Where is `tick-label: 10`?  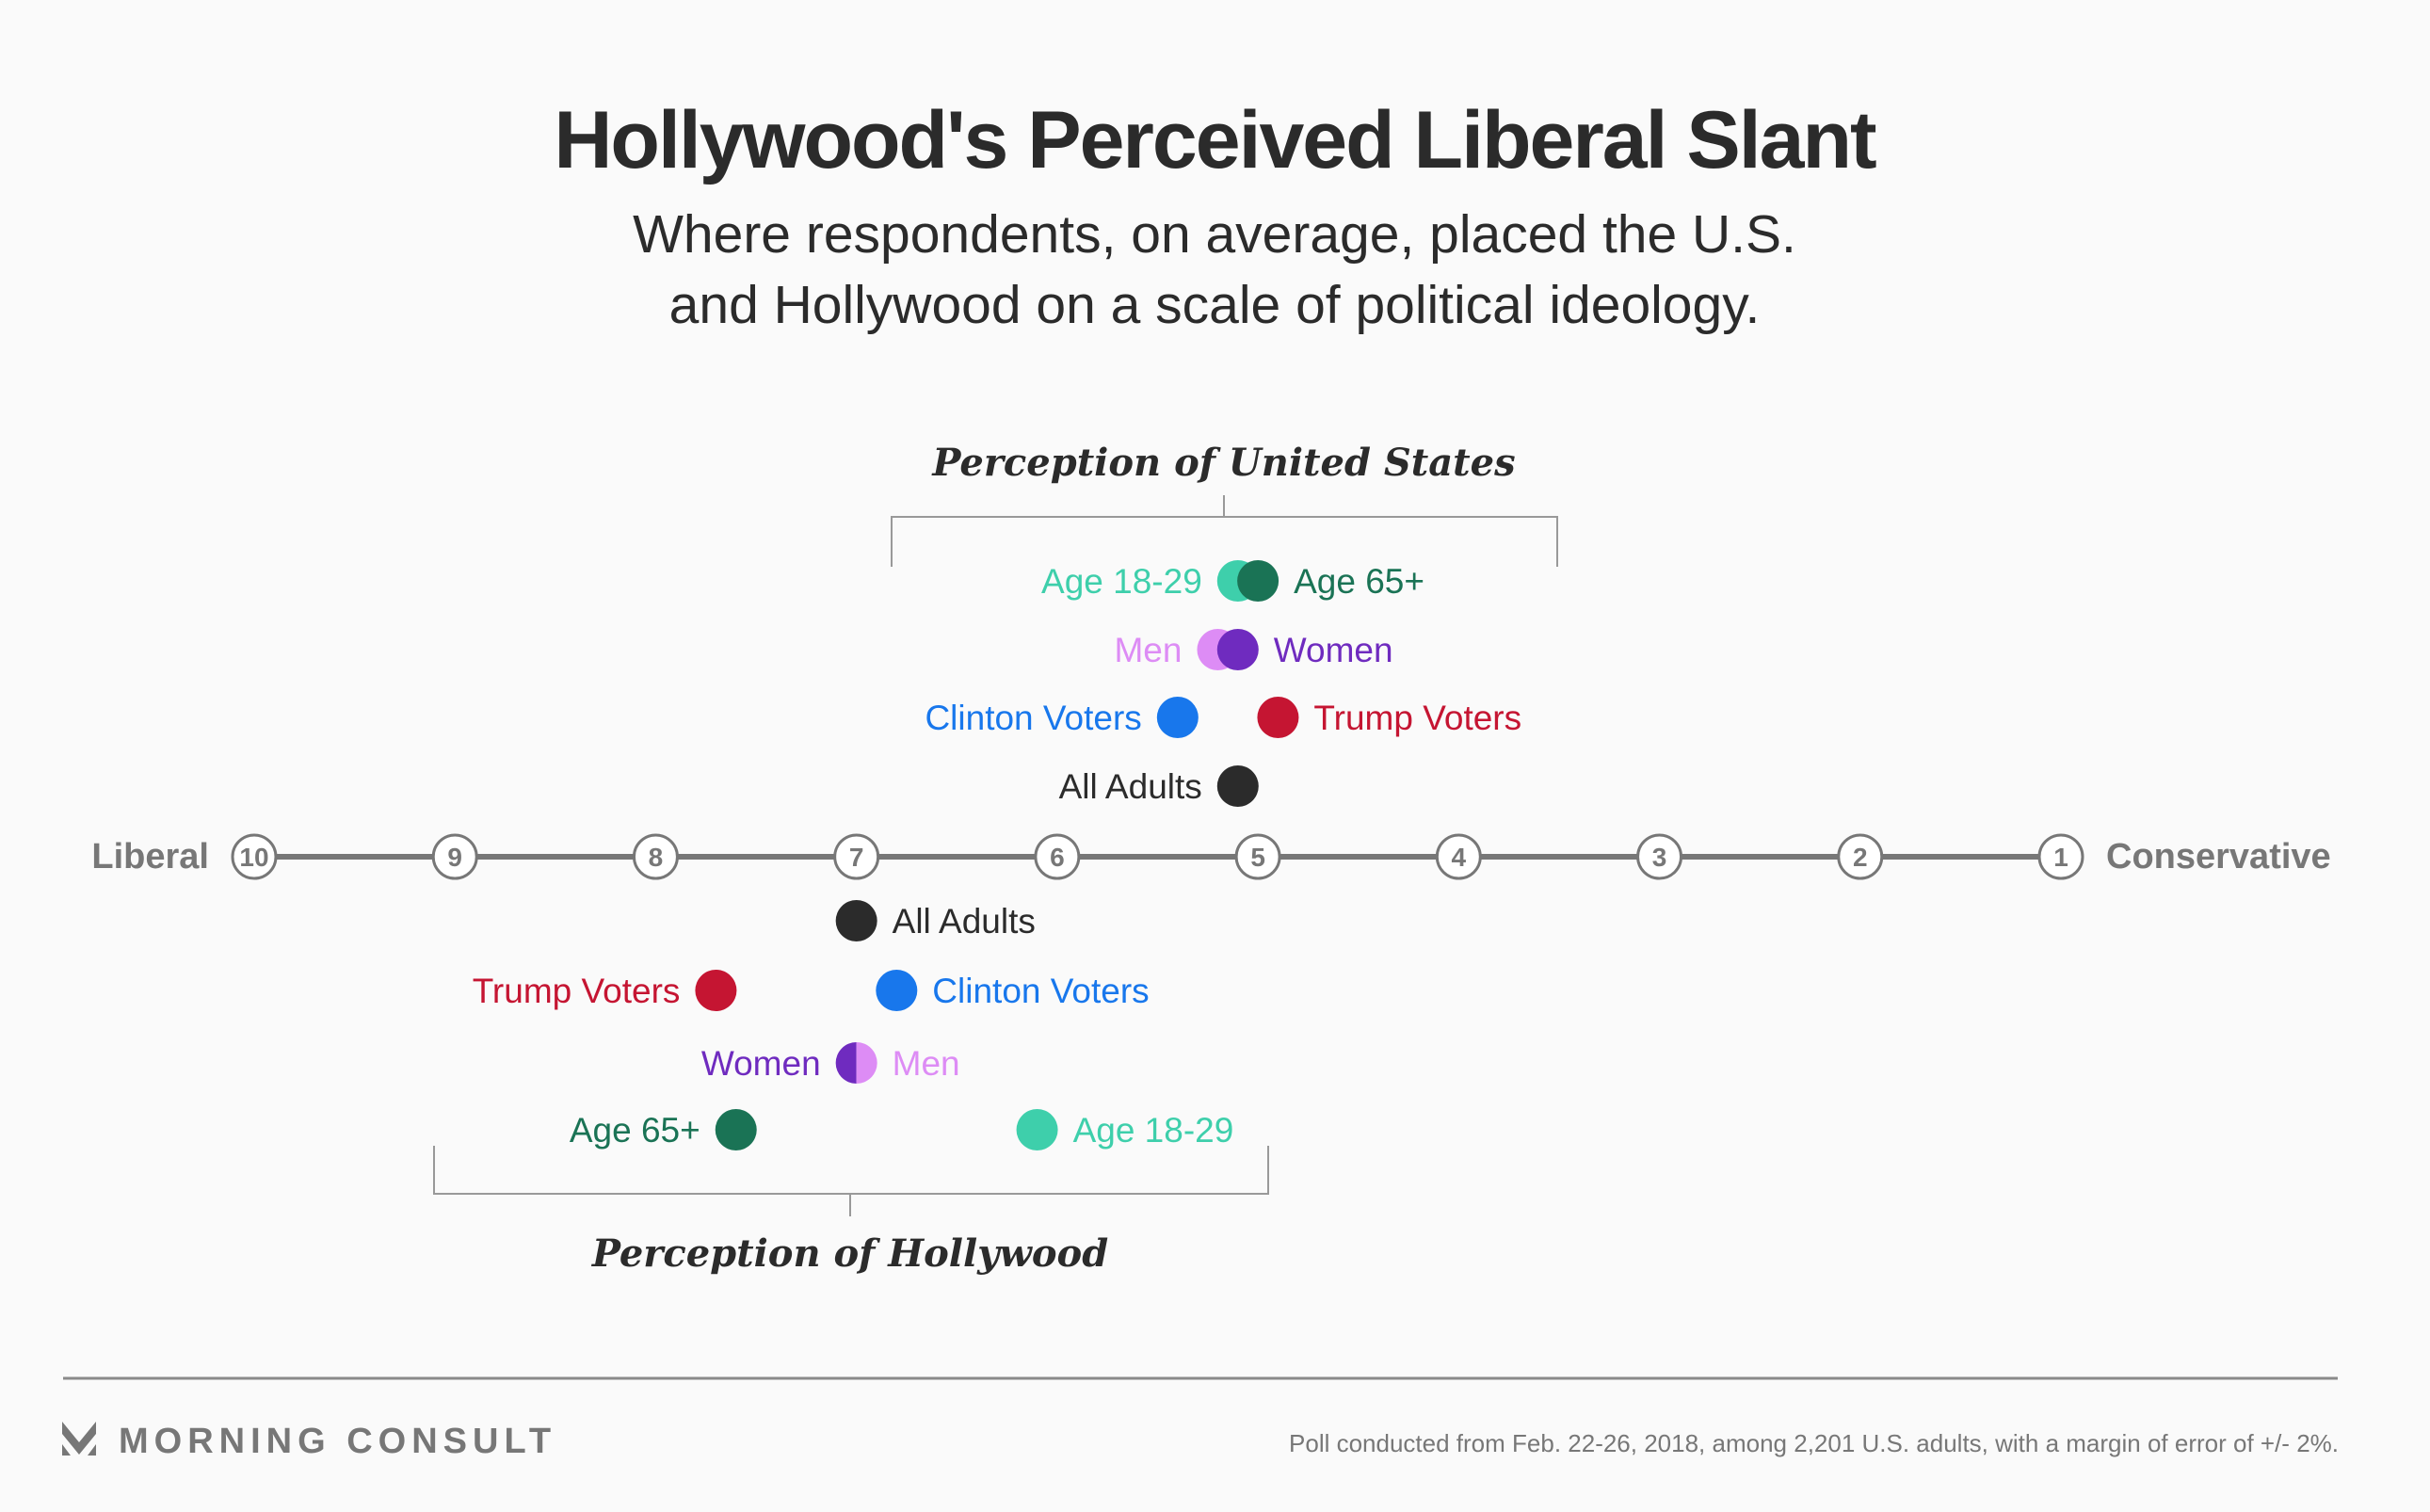 tick-label: 10 is located at coordinates (253, 857).